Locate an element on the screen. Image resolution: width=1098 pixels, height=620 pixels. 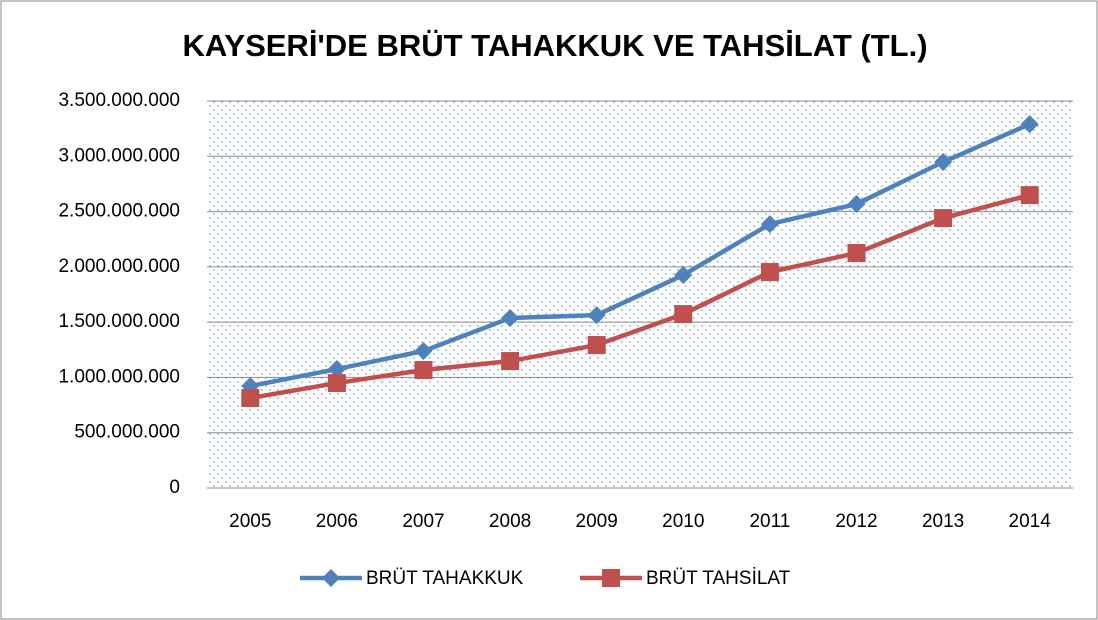
y-tick-label: 1.500.000.000 is located at coordinates (119, 321).